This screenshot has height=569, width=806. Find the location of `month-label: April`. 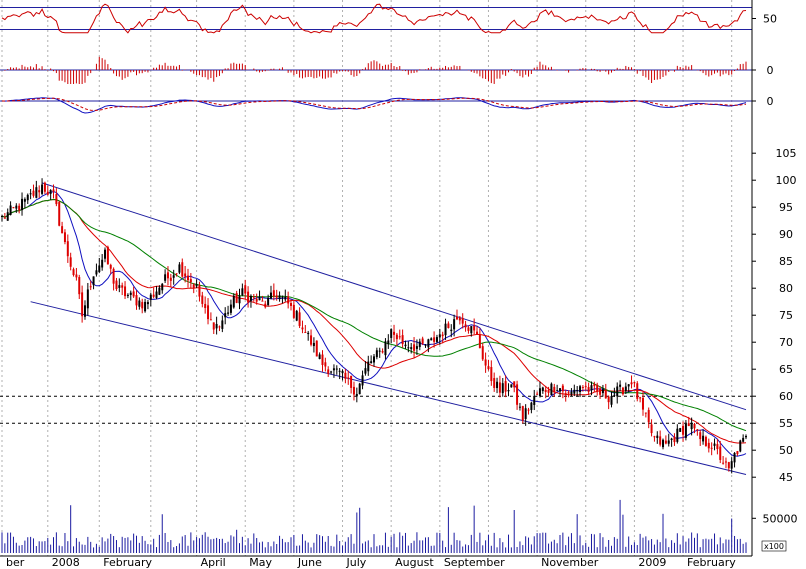

month-label: April is located at coordinates (213, 562).